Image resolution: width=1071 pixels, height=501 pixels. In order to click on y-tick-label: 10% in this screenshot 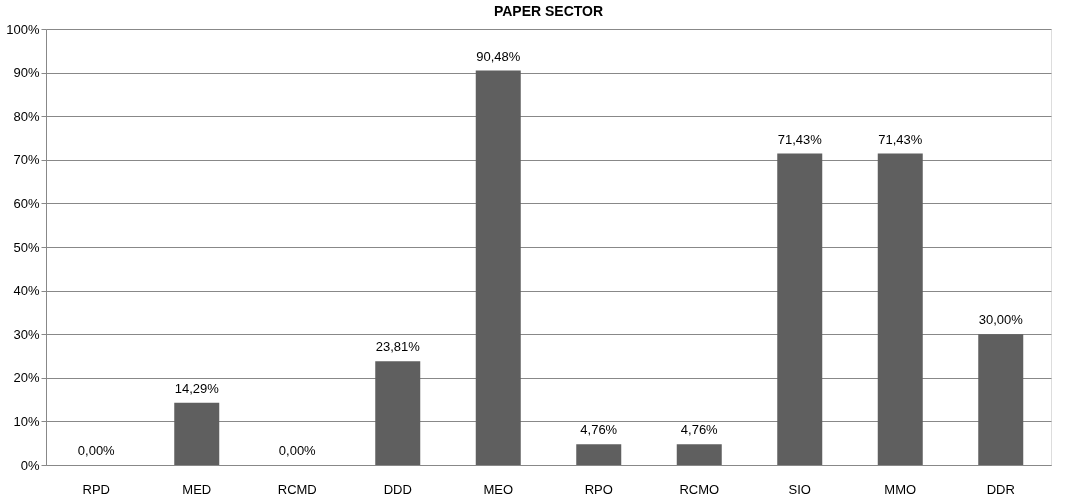, I will do `click(26, 421)`.